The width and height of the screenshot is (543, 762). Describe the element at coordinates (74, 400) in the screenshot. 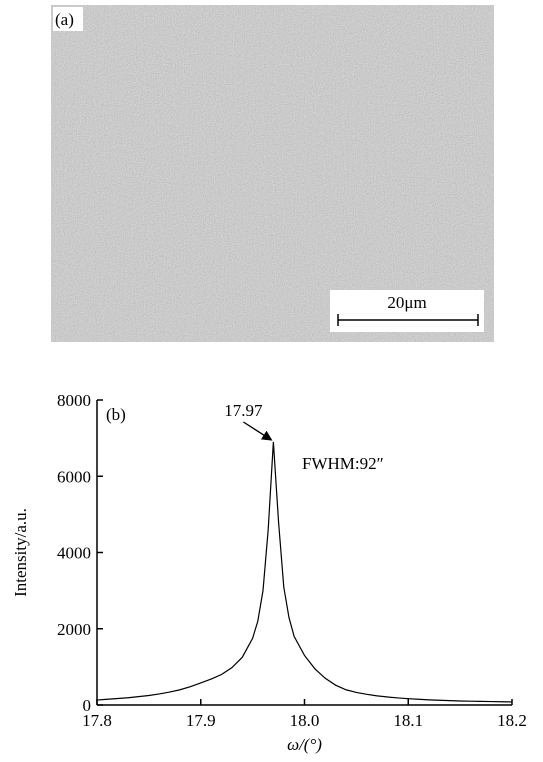

I see `y-tick-label: 8000` at that location.